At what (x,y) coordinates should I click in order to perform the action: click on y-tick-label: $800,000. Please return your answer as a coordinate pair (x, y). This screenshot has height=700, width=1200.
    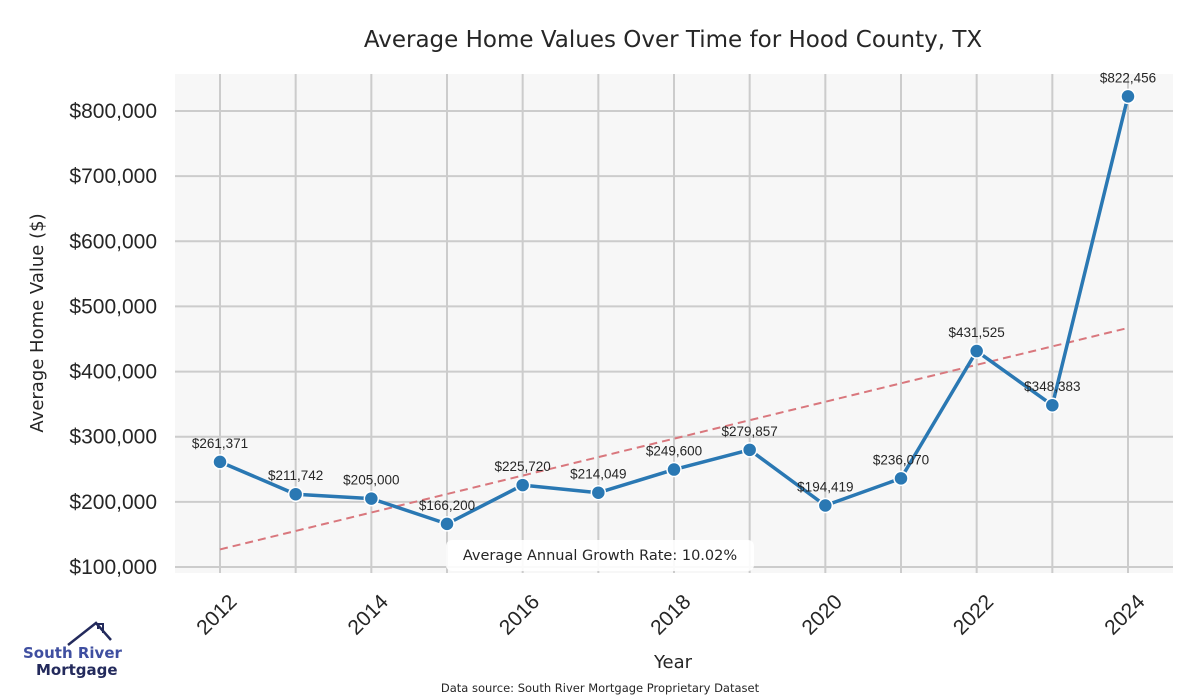
    Looking at the image, I should click on (113, 111).